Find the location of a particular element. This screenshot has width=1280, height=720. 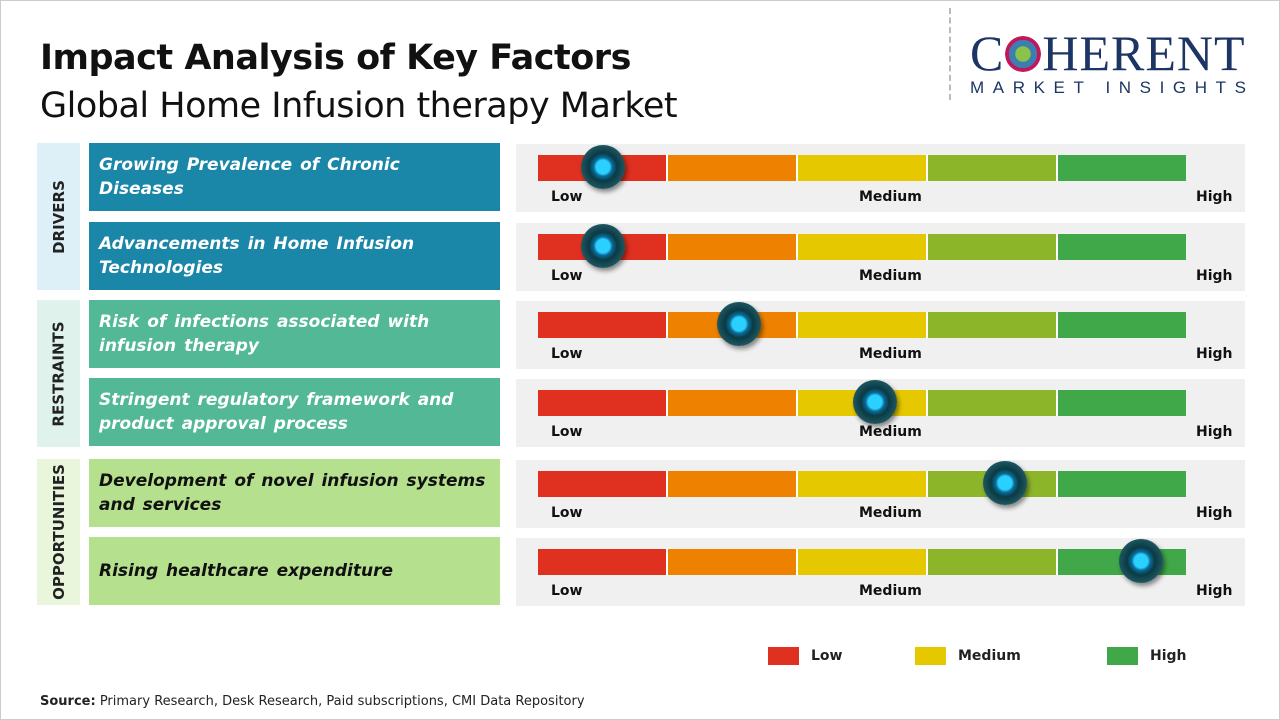

category-opportunities: OPPORTUNITIES is located at coordinates (58, 532).